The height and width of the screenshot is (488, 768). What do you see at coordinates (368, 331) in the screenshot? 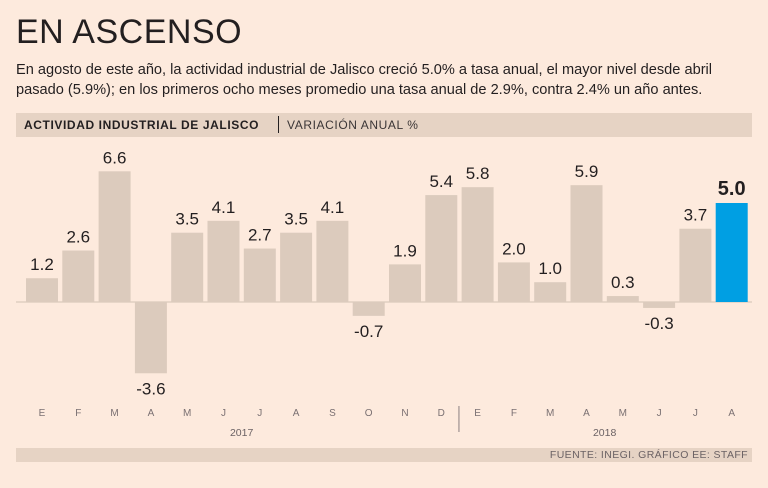
I see `data-label-10: -0.7` at bounding box center [368, 331].